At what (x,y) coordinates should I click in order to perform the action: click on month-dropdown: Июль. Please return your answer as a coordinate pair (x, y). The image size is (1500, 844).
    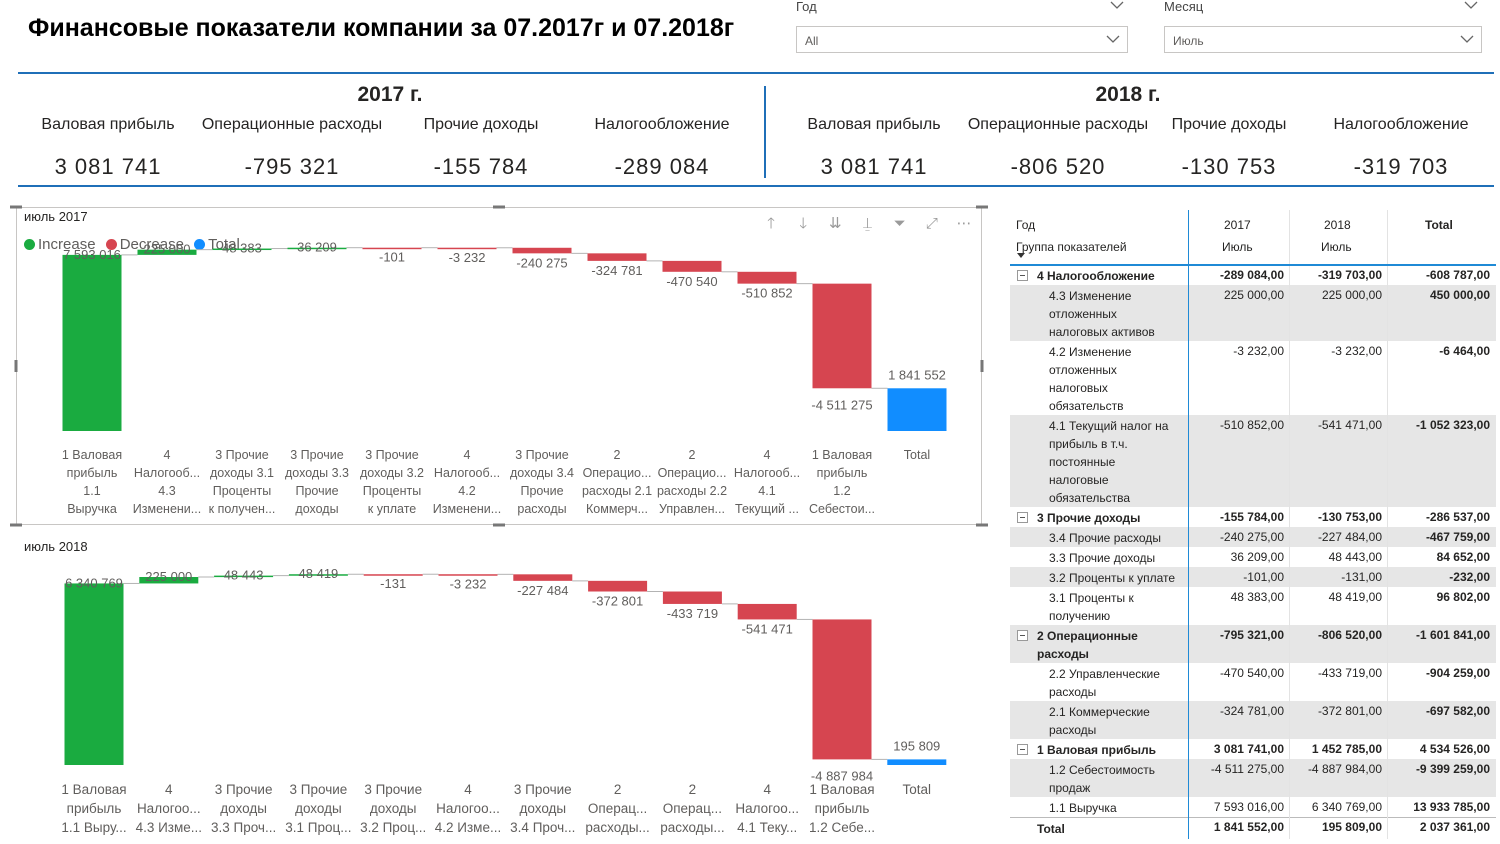
    Looking at the image, I should click on (1323, 39).